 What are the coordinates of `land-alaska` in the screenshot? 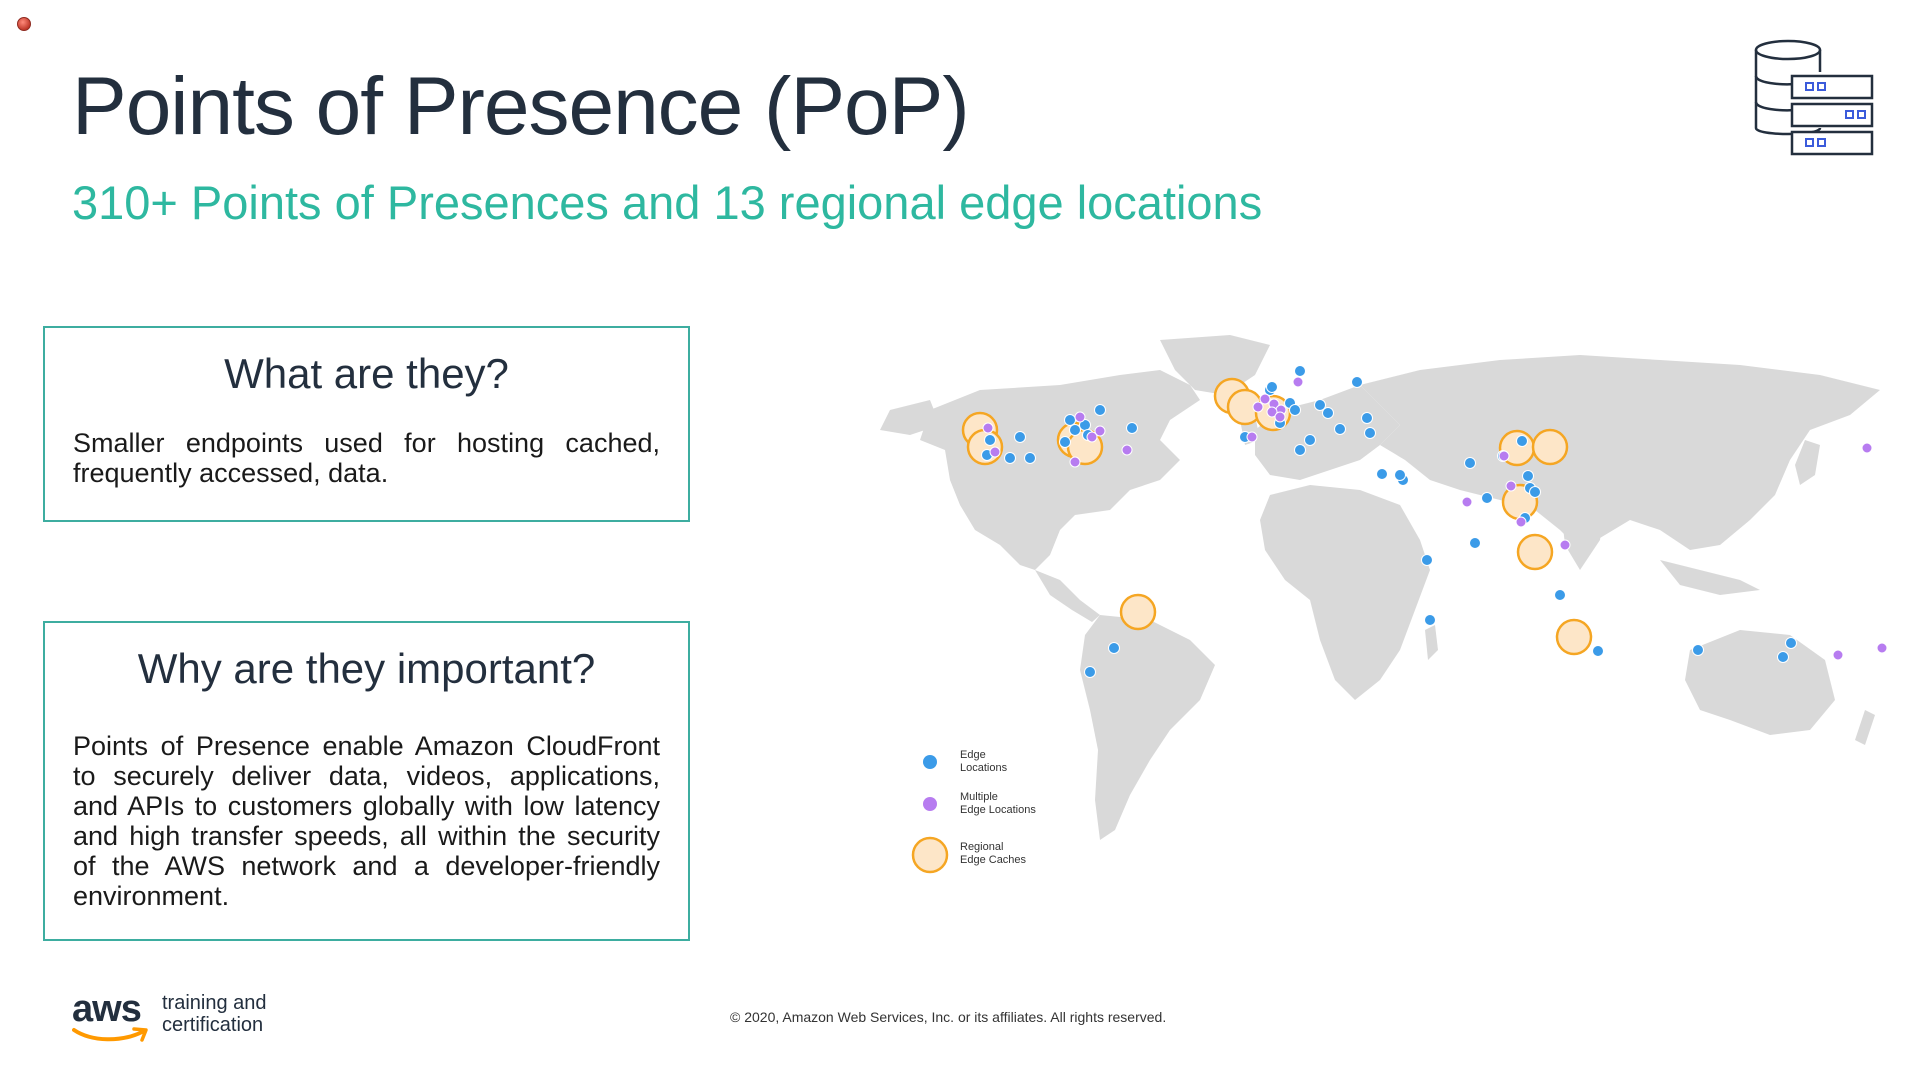 It's located at (910, 417).